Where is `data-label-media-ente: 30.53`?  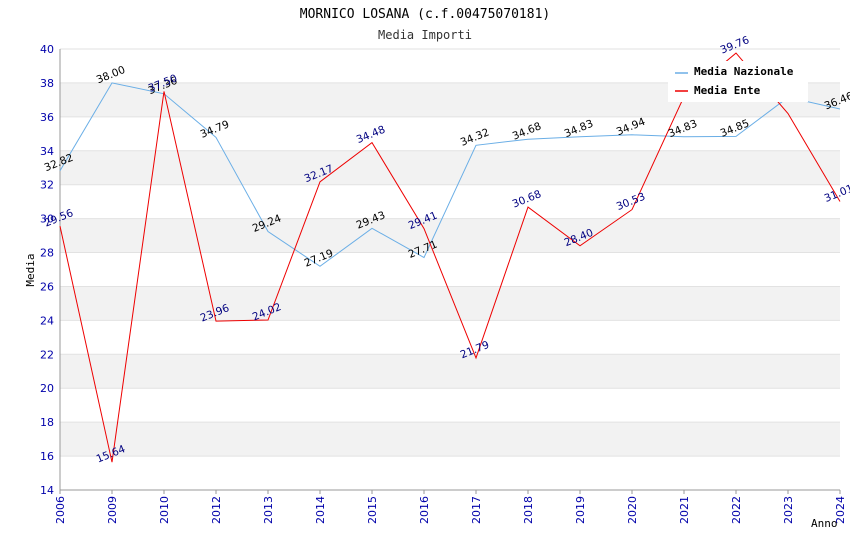
data-label-media-ente: 30.53 is located at coordinates (631, 202).